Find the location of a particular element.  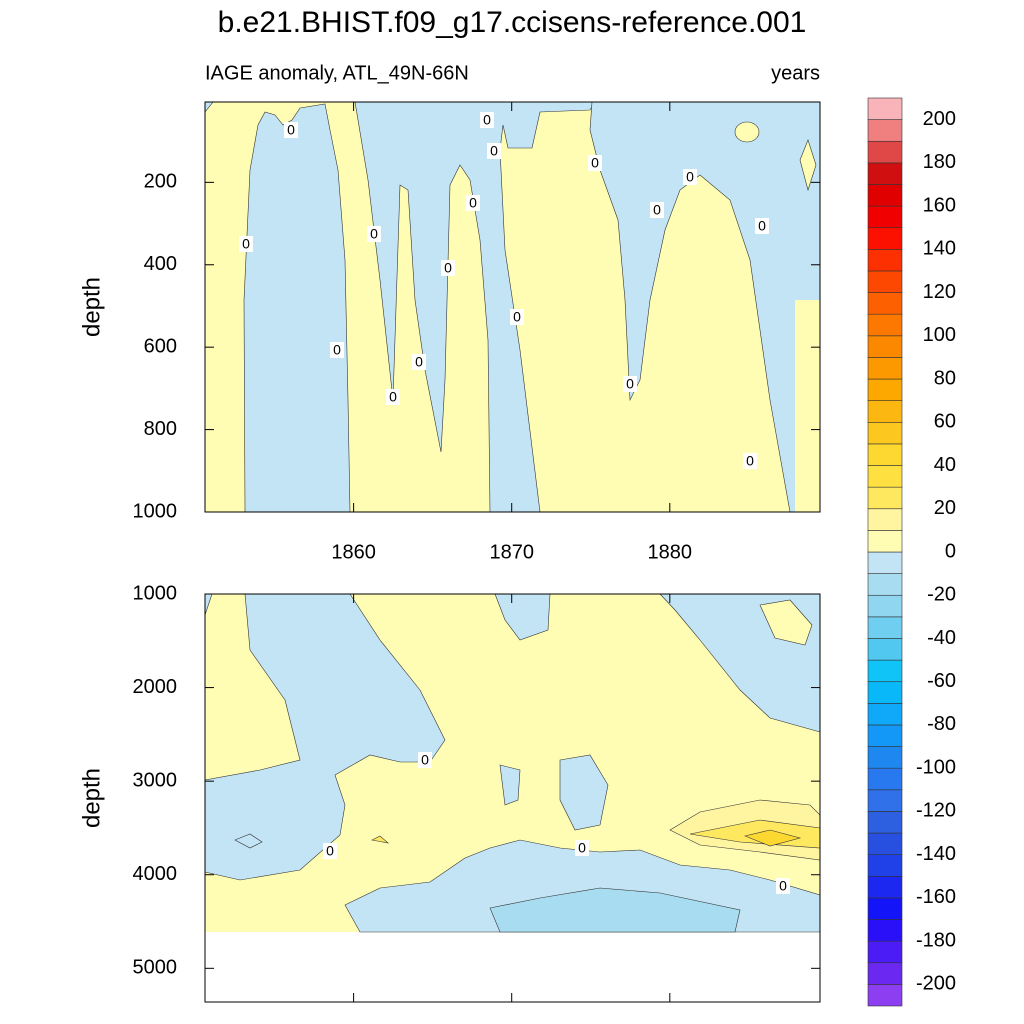

colorbar-label: 180 is located at coordinates (939, 162).